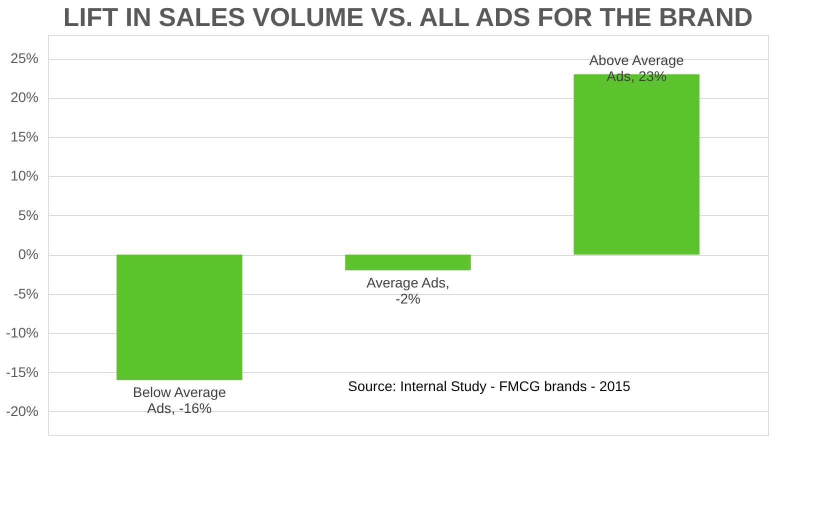 This screenshot has width=834, height=511. What do you see at coordinates (22, 332) in the screenshot?
I see `y-tick-label: -10%` at bounding box center [22, 332].